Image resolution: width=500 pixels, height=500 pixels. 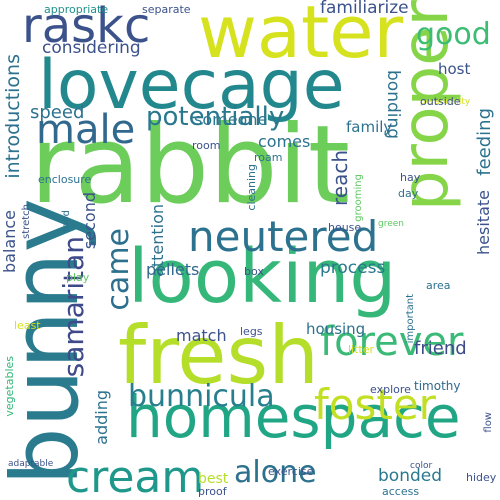 I want to click on word-looking: looking, so click(x=262, y=277).